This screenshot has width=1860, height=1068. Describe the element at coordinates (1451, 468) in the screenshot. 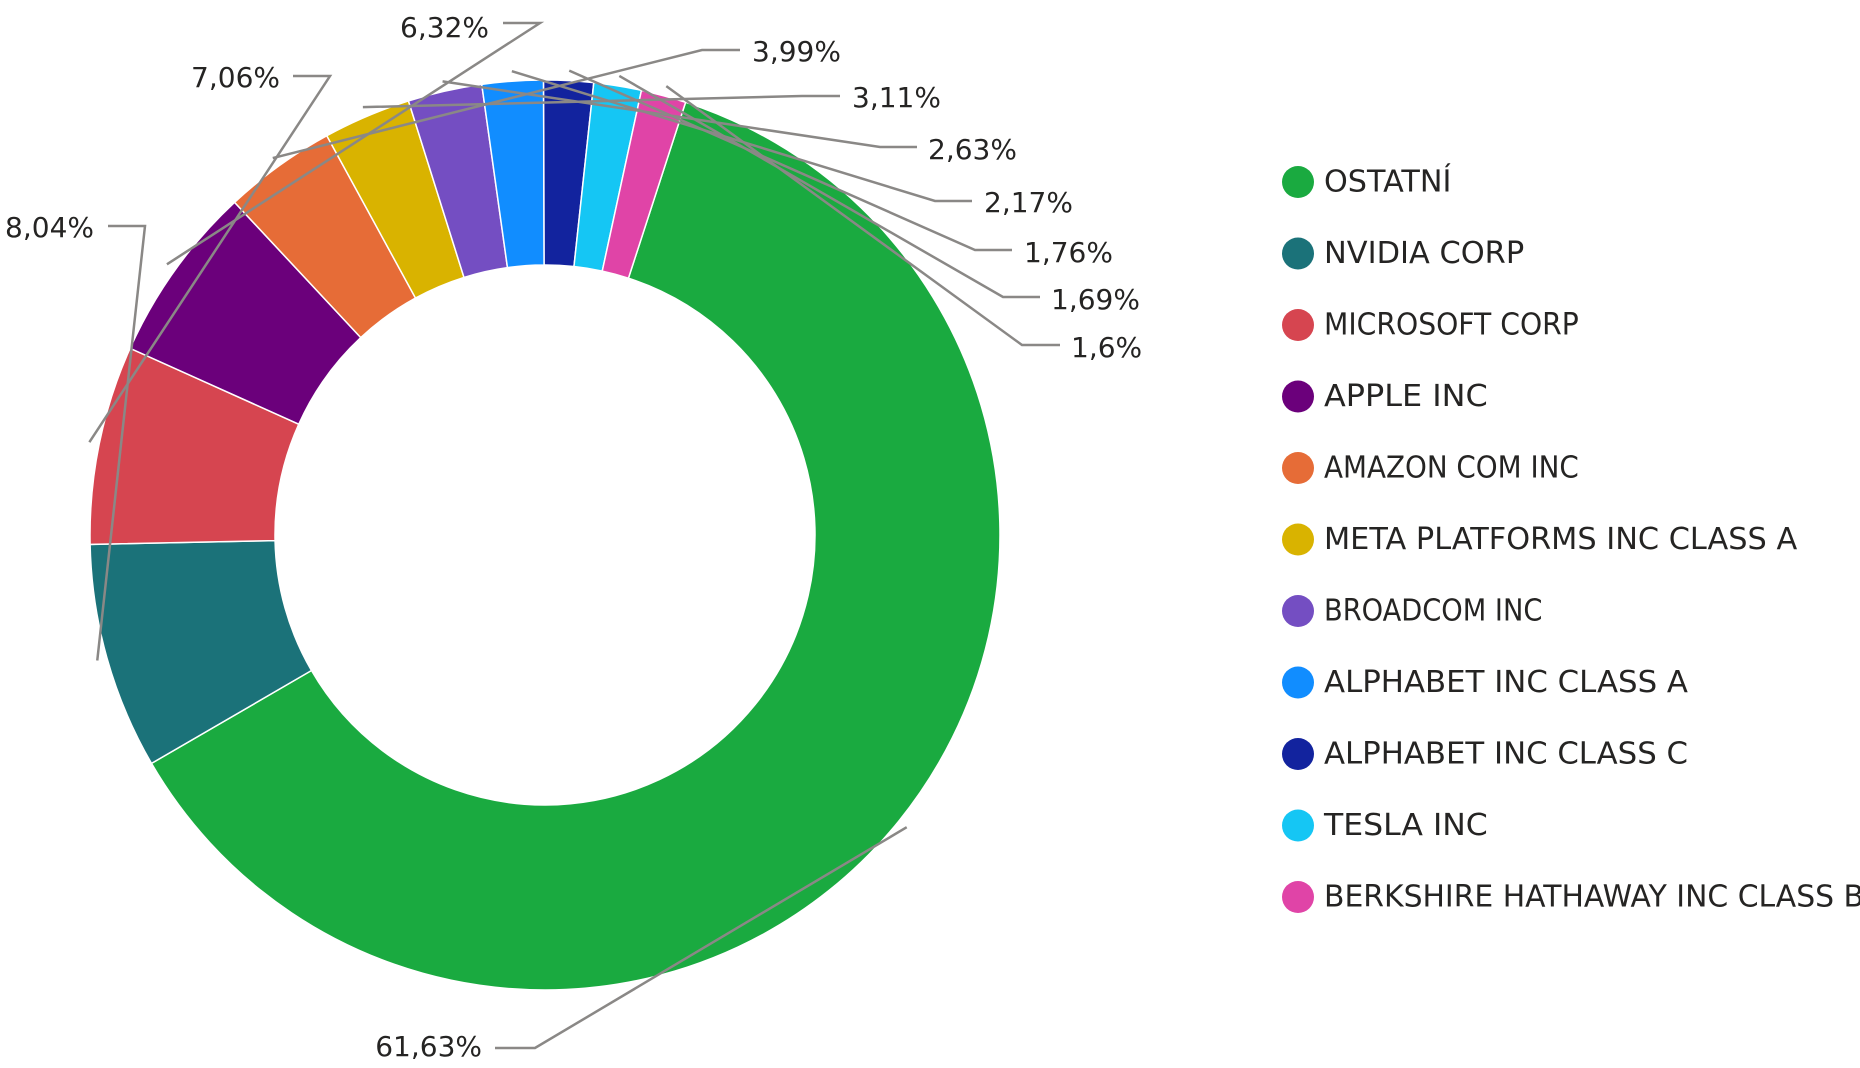

I see `legend-label-5: AMAZON COM INC` at that location.